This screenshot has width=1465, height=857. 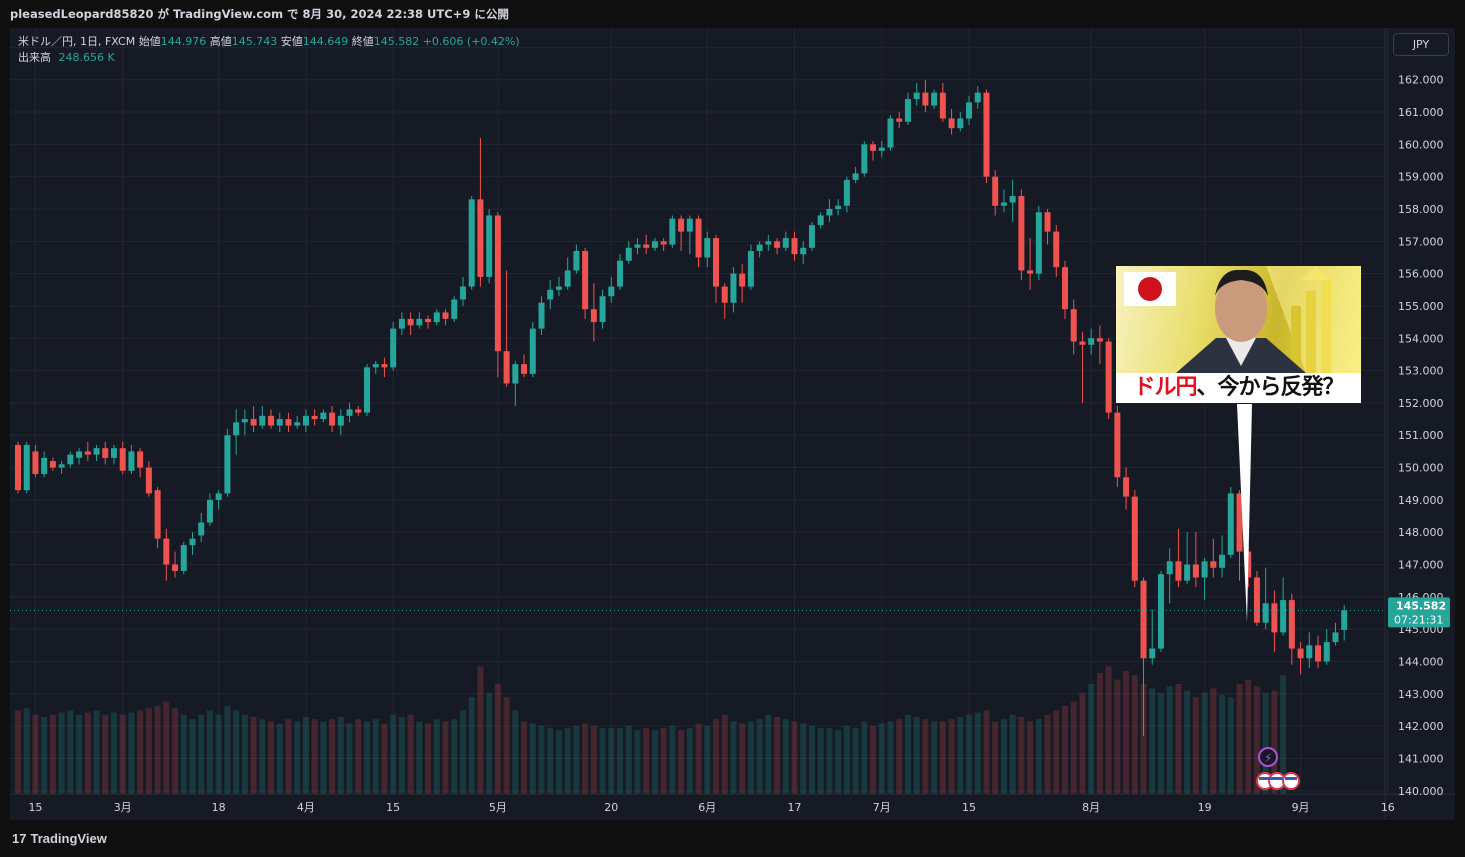 I want to click on caption-red: ドル円, so click(x=1165, y=387).